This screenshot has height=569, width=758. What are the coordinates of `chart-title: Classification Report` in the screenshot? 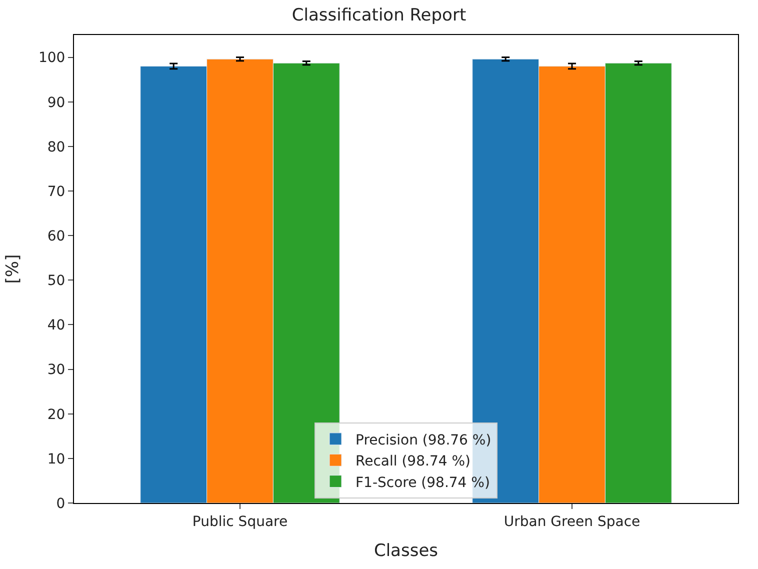 It's located at (379, 15).